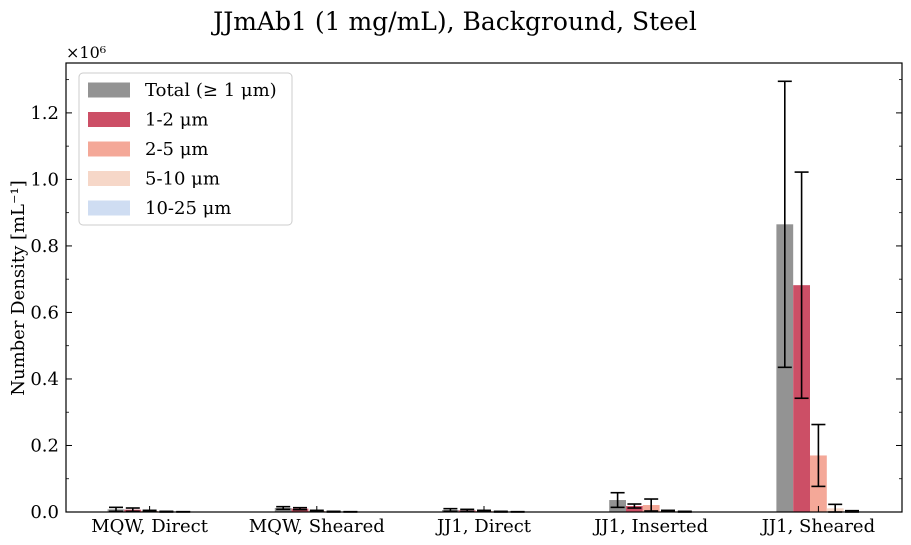 This screenshot has width=911, height=545. What do you see at coordinates (650, 526) in the screenshot?
I see `x-tick-label: JJ1, Inserted` at bounding box center [650, 526].